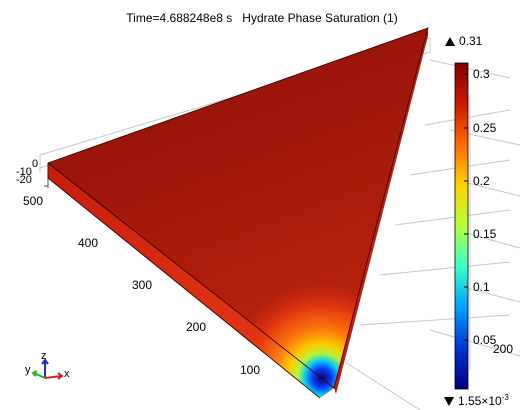 The height and width of the screenshot is (410, 524). I want to click on y-tick-label: 400, so click(88, 243).